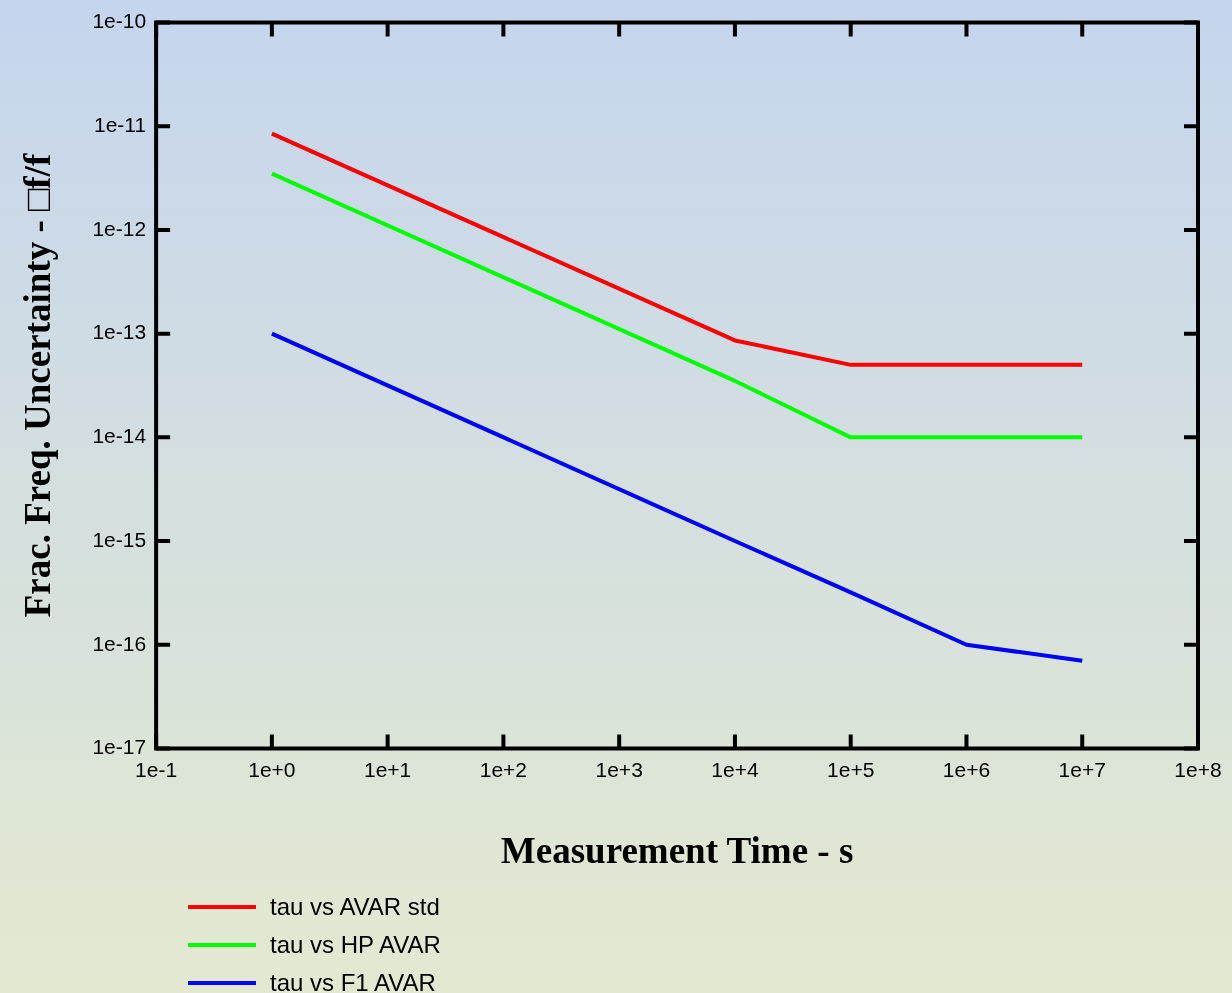 Image resolution: width=1232 pixels, height=993 pixels. What do you see at coordinates (353, 980) in the screenshot?
I see `legend-label: tau vs F1 AVAR` at bounding box center [353, 980].